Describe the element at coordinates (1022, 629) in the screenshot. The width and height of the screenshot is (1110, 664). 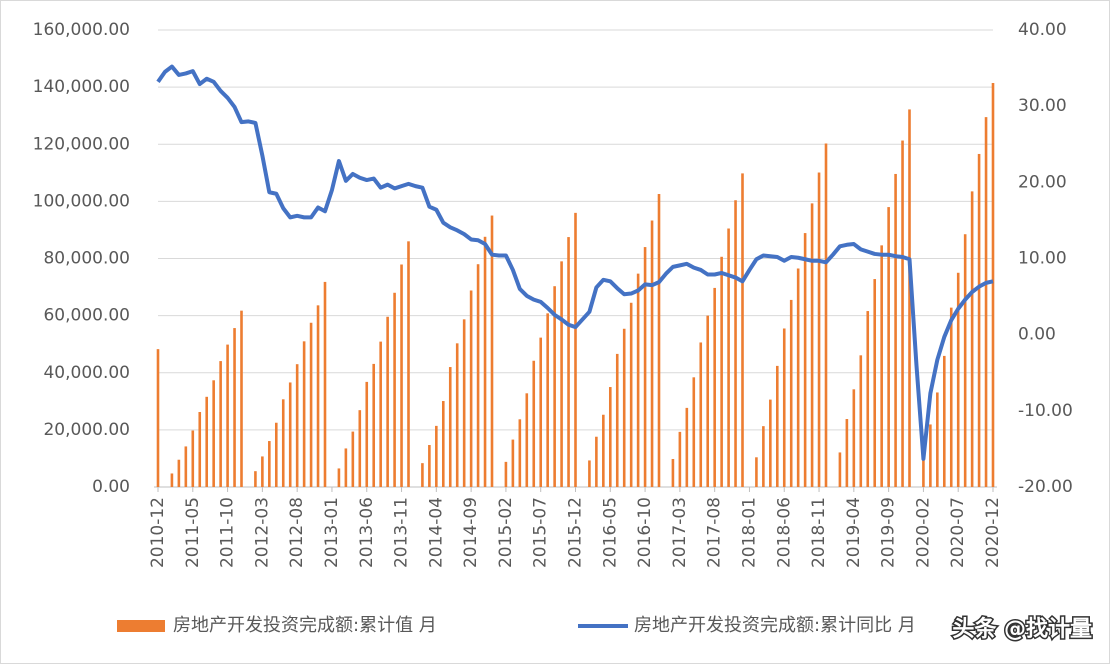
I see `watermark: 头条 @找计量` at that location.